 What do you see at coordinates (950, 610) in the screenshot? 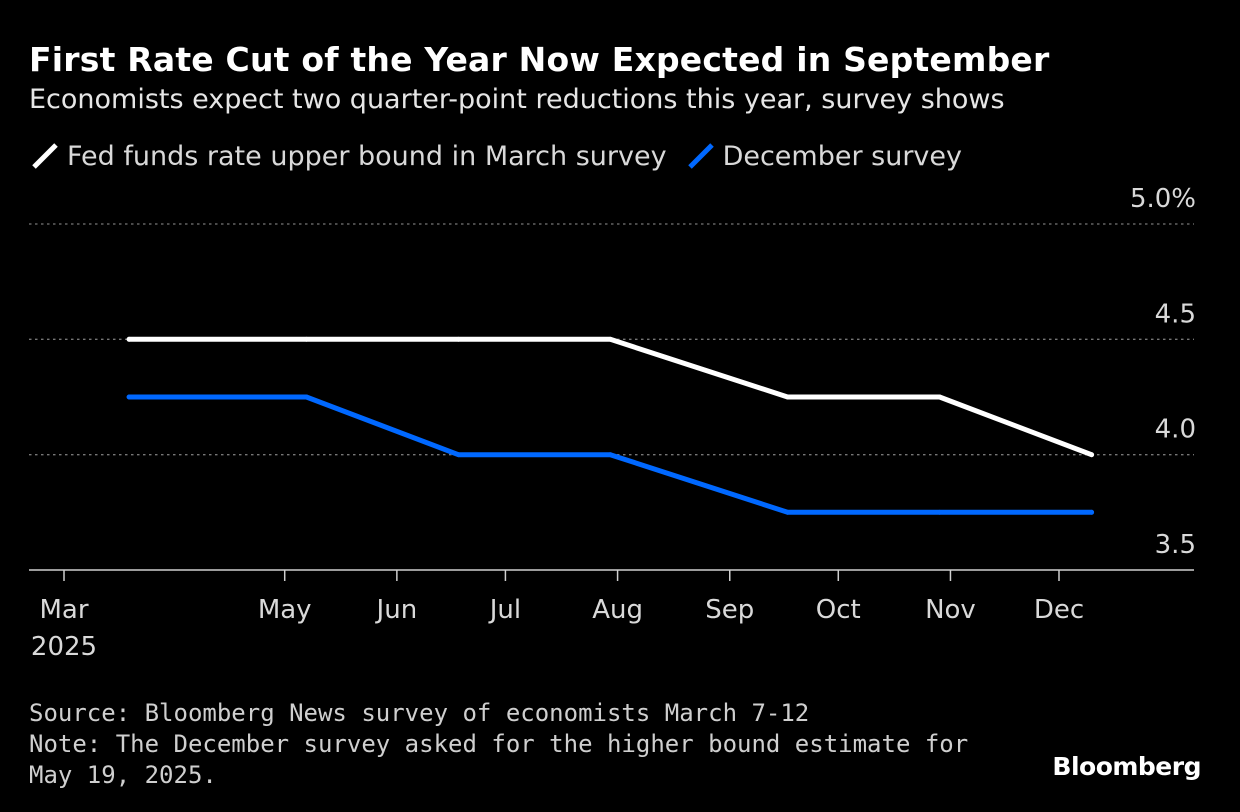
I see `x-tick-label: Nov` at bounding box center [950, 610].